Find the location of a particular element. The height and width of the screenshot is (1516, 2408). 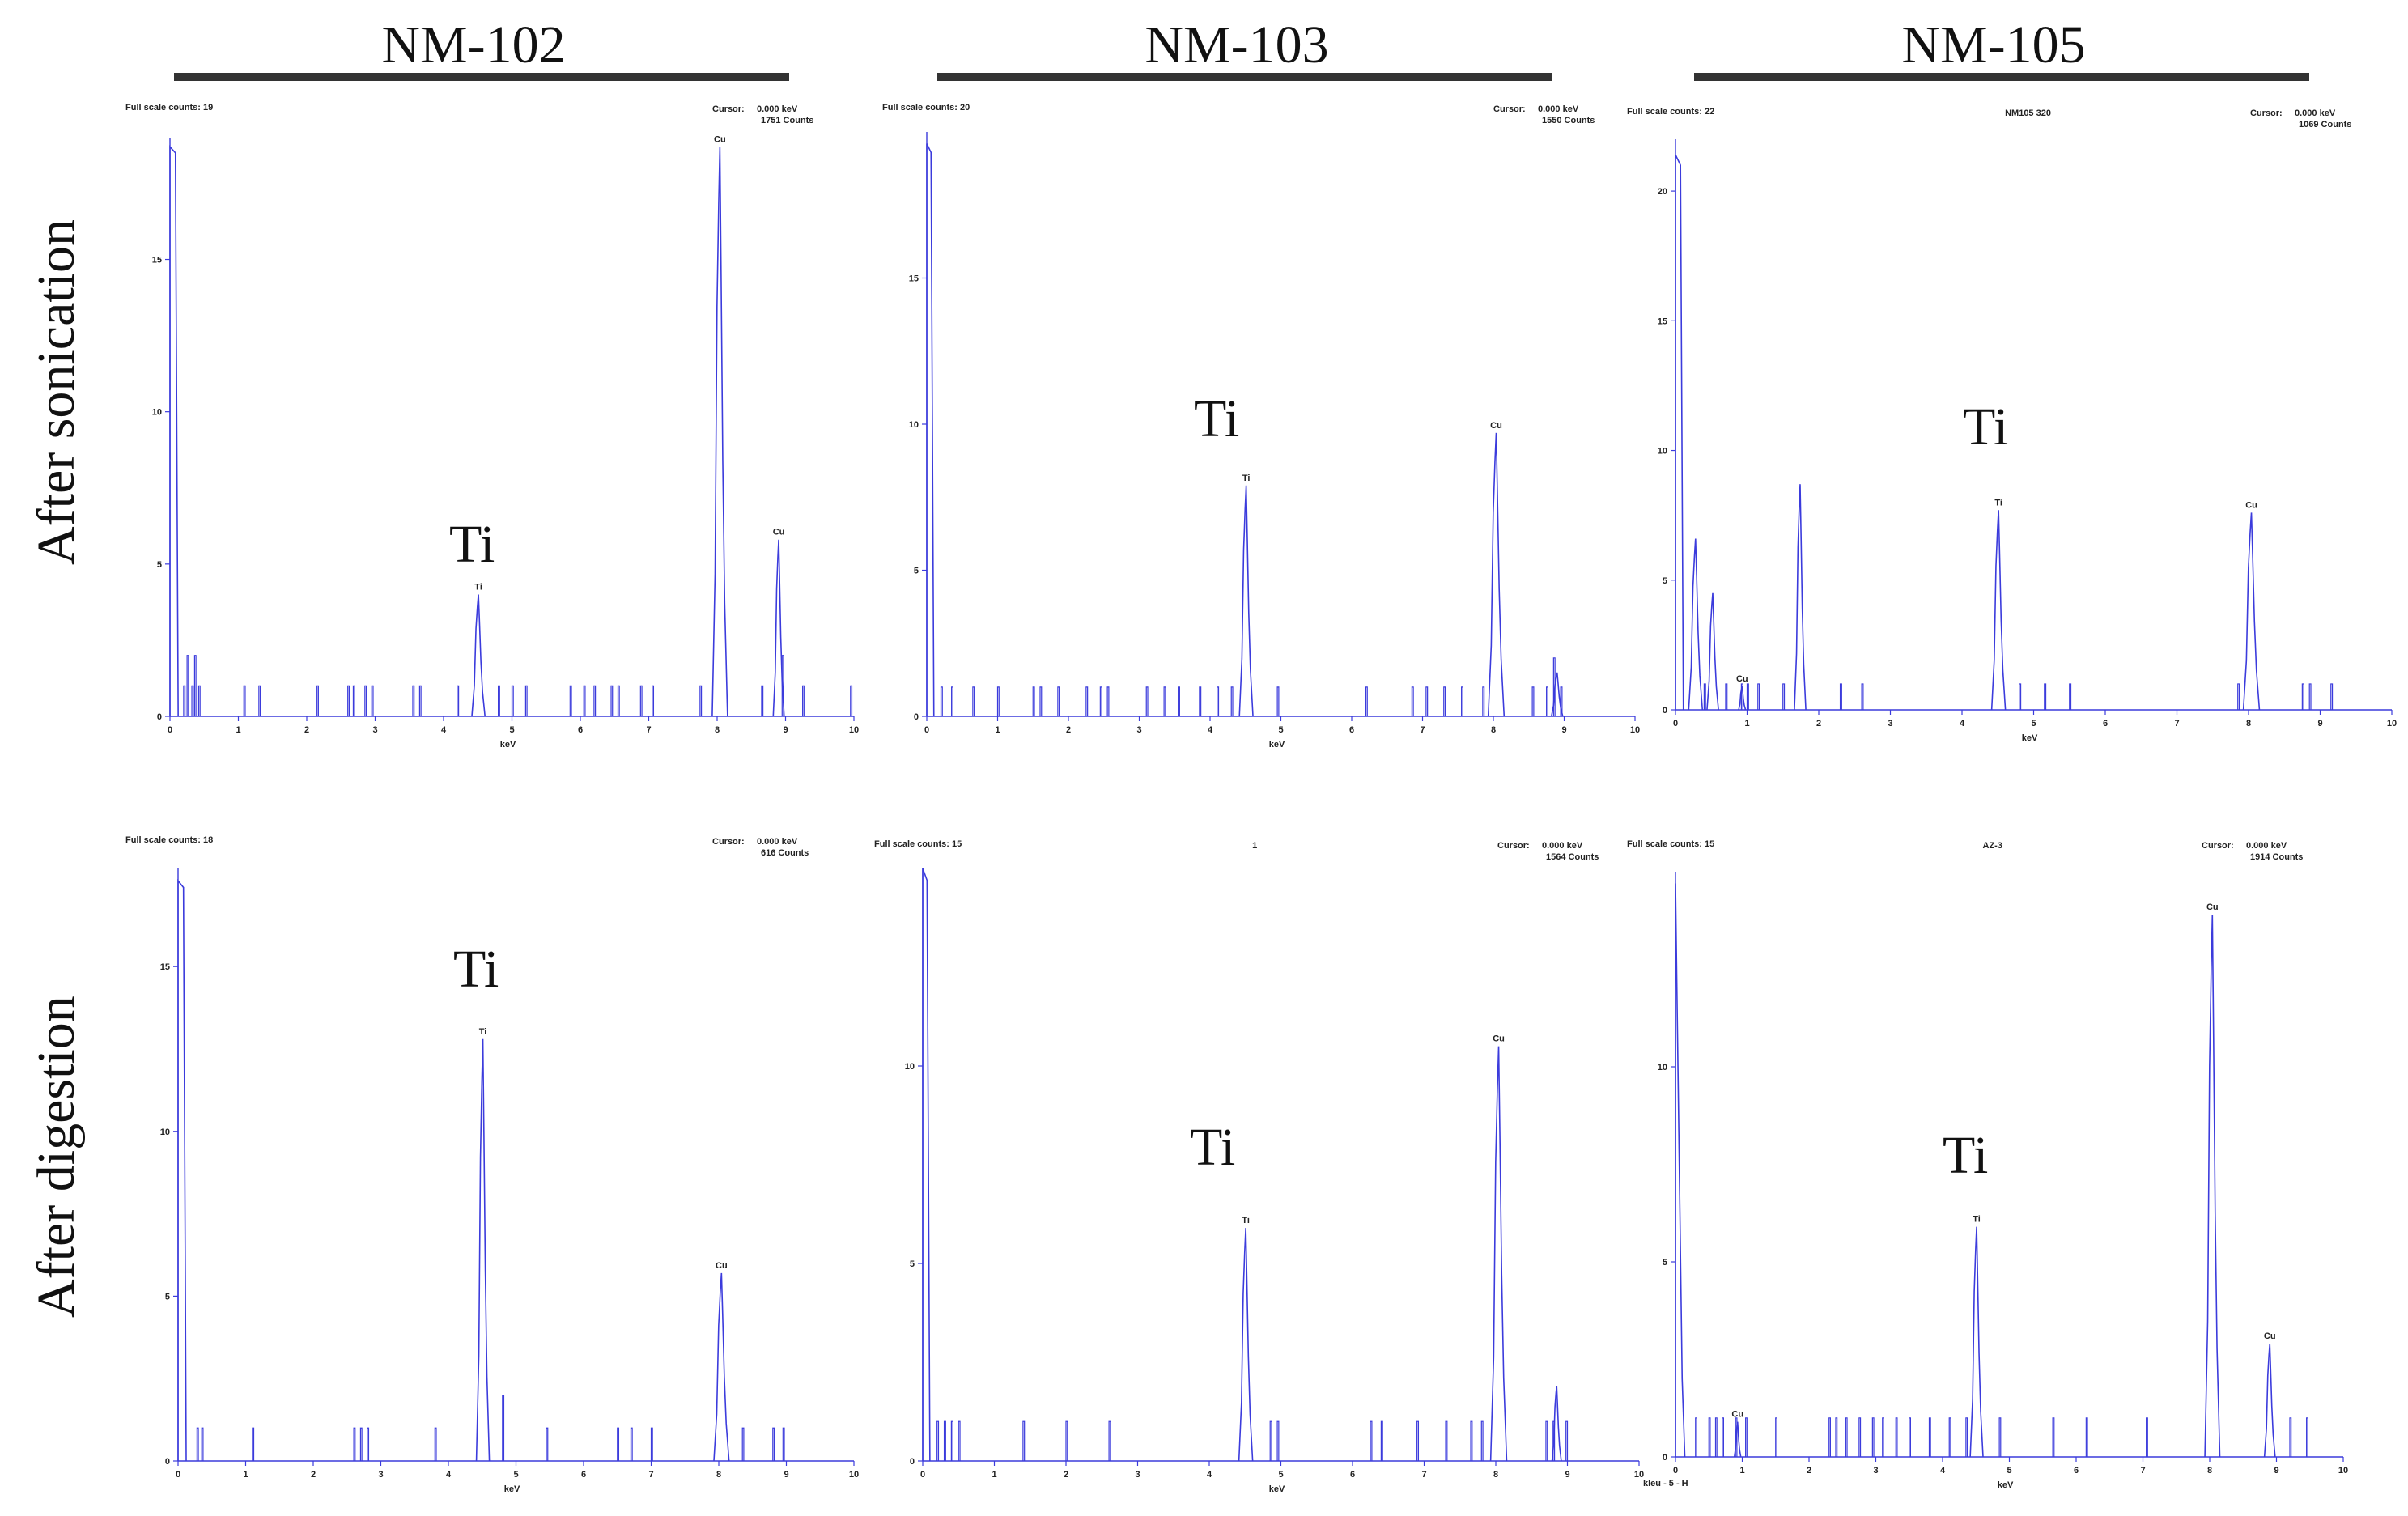

sample-id-label: kleu - 5 - H is located at coordinates (1665, 1483).